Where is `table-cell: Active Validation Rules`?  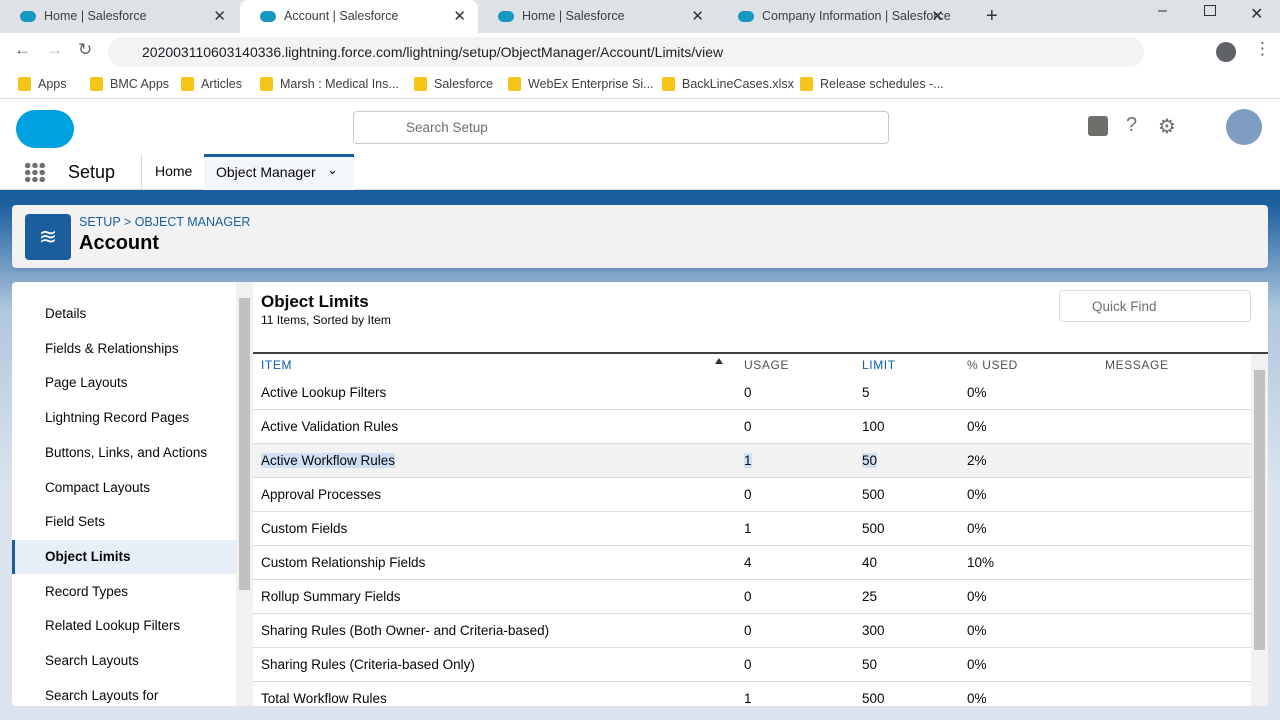
table-cell: Active Validation Rules is located at coordinates (330, 426).